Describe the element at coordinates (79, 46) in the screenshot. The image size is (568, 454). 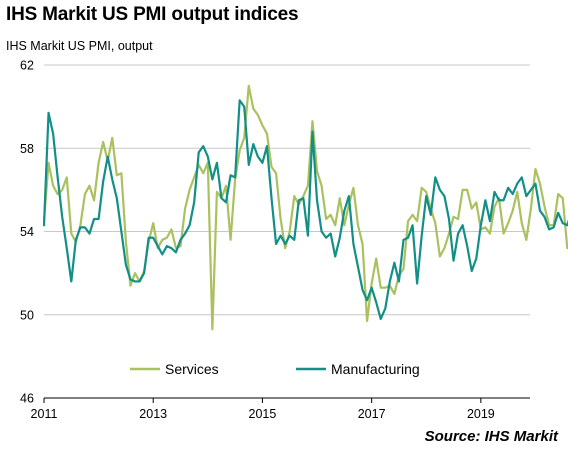
I see `y-axis-label: IHS Markit US PMI, output` at that location.